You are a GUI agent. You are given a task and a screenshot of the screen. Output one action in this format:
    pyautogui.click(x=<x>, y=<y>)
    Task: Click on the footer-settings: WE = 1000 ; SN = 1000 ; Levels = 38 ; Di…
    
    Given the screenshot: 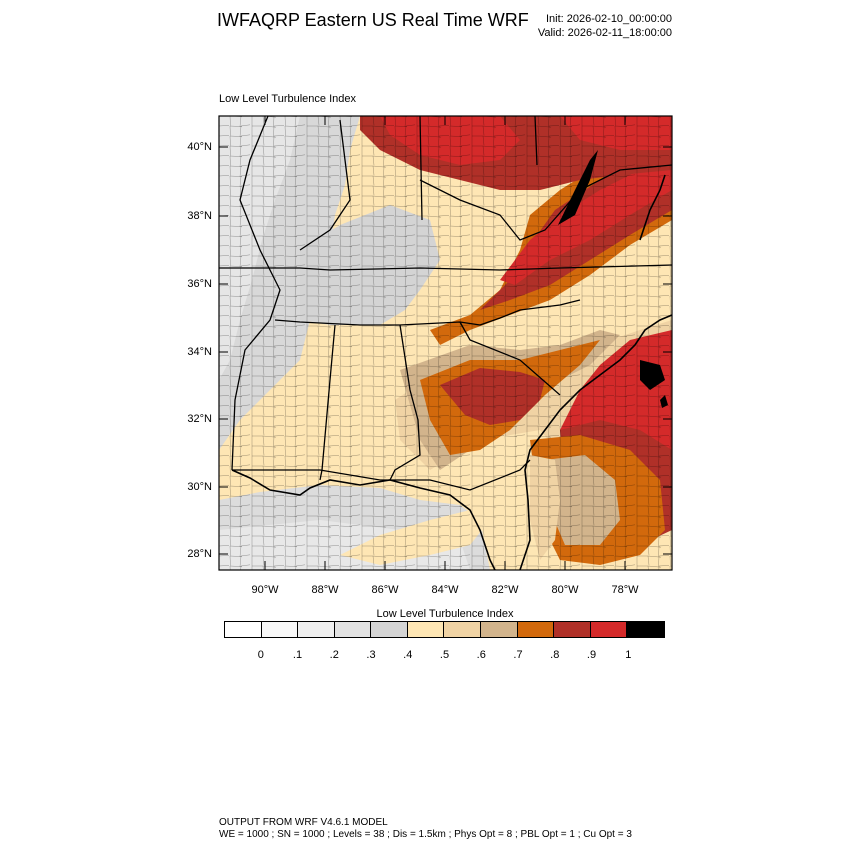 What is the action you would take?
    pyautogui.click(x=425, y=834)
    